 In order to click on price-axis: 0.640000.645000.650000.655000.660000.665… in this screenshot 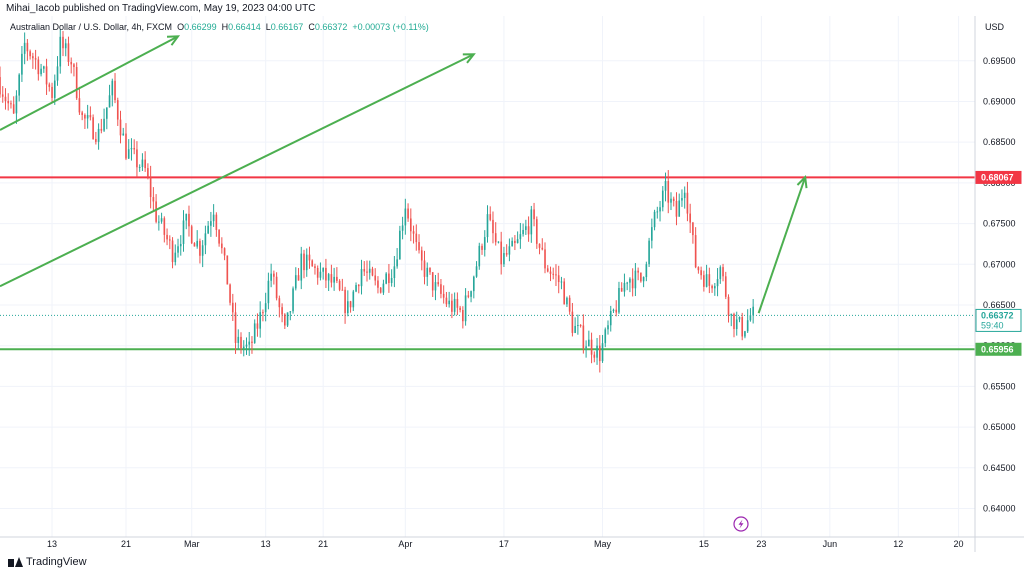, I will do `click(995, 284)`.